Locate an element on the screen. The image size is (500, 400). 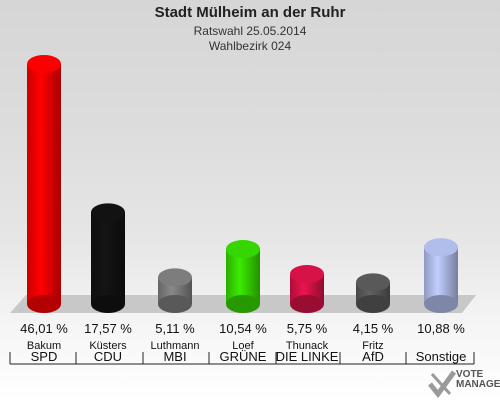
candidate-label: Loef is located at coordinates (243, 346).